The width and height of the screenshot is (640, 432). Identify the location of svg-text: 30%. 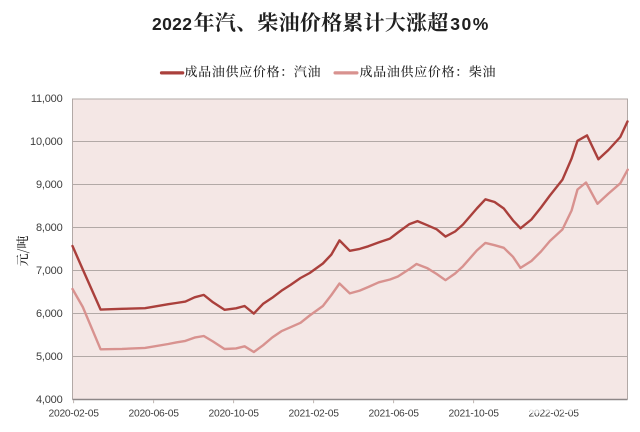
(470, 24).